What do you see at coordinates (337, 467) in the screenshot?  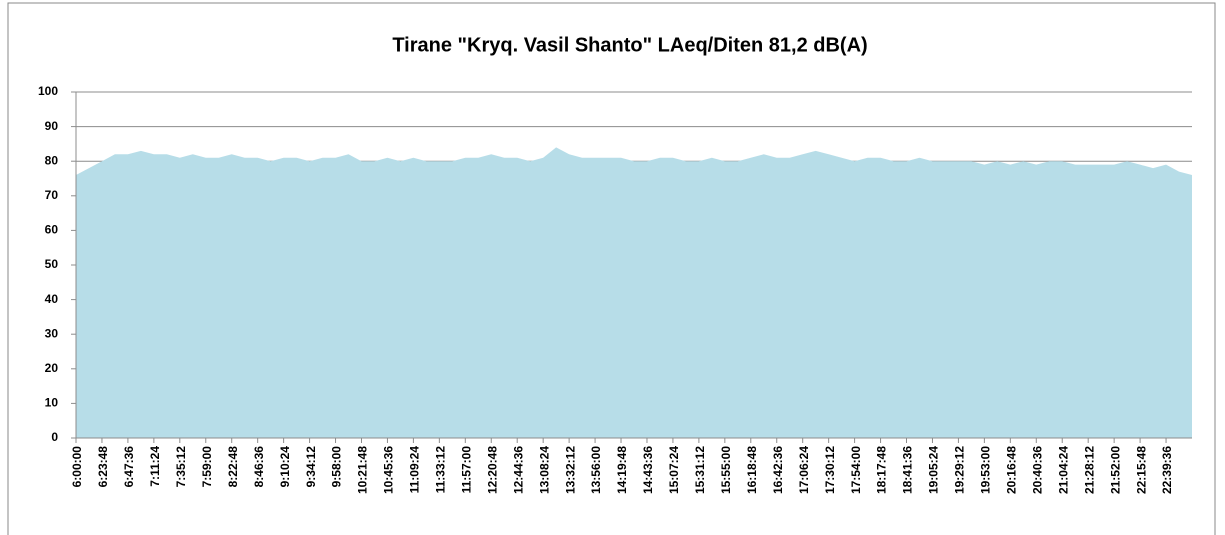 I see `x-tick-label: 9:58:00` at bounding box center [337, 467].